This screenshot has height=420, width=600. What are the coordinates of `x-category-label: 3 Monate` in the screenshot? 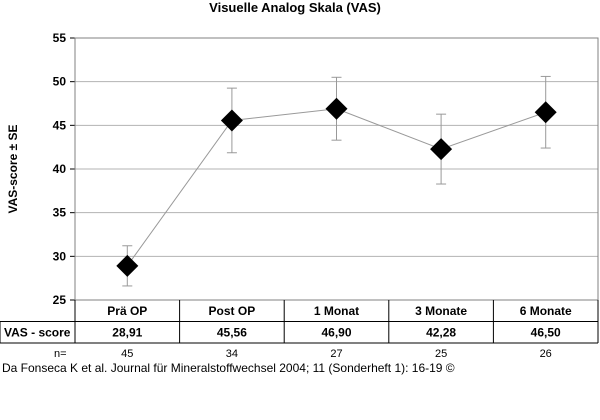 It's located at (441, 311).